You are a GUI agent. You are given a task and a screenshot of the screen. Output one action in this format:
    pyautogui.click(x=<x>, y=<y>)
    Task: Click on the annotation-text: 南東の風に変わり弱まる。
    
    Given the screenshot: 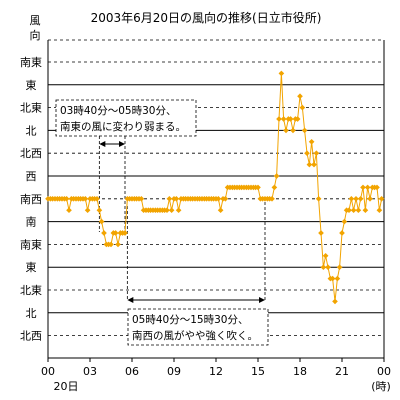 What is the action you would take?
    pyautogui.click(x=123, y=126)
    